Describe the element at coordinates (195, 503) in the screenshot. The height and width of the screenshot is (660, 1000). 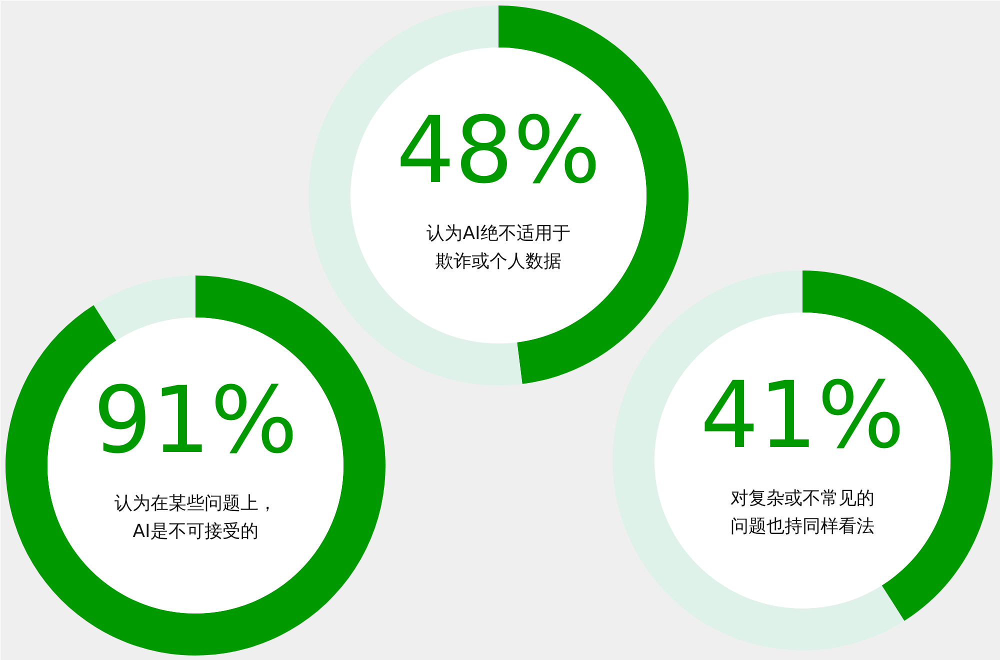
I see `text: 认为在某些问题上，` at that location.